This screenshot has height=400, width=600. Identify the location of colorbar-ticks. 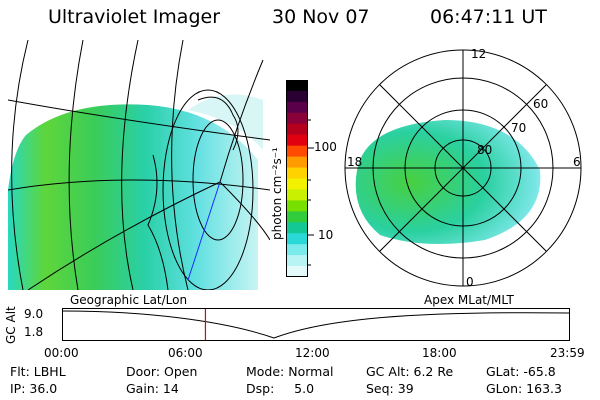
(311, 192).